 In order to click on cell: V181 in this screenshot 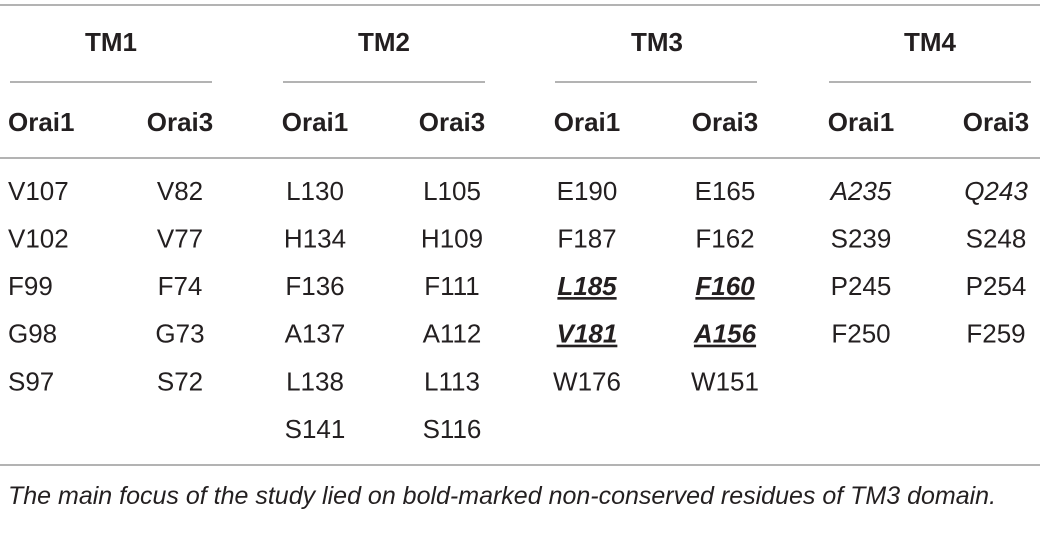, I will do `click(587, 334)`.